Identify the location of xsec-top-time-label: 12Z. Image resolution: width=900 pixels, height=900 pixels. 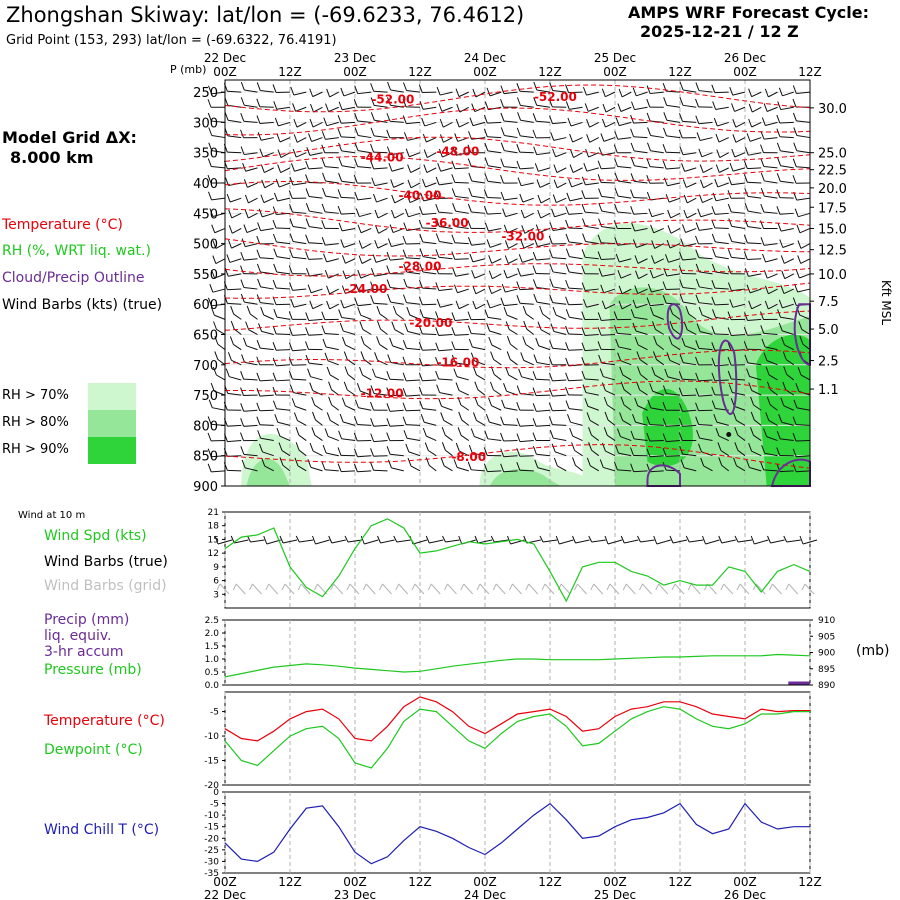
(550, 72).